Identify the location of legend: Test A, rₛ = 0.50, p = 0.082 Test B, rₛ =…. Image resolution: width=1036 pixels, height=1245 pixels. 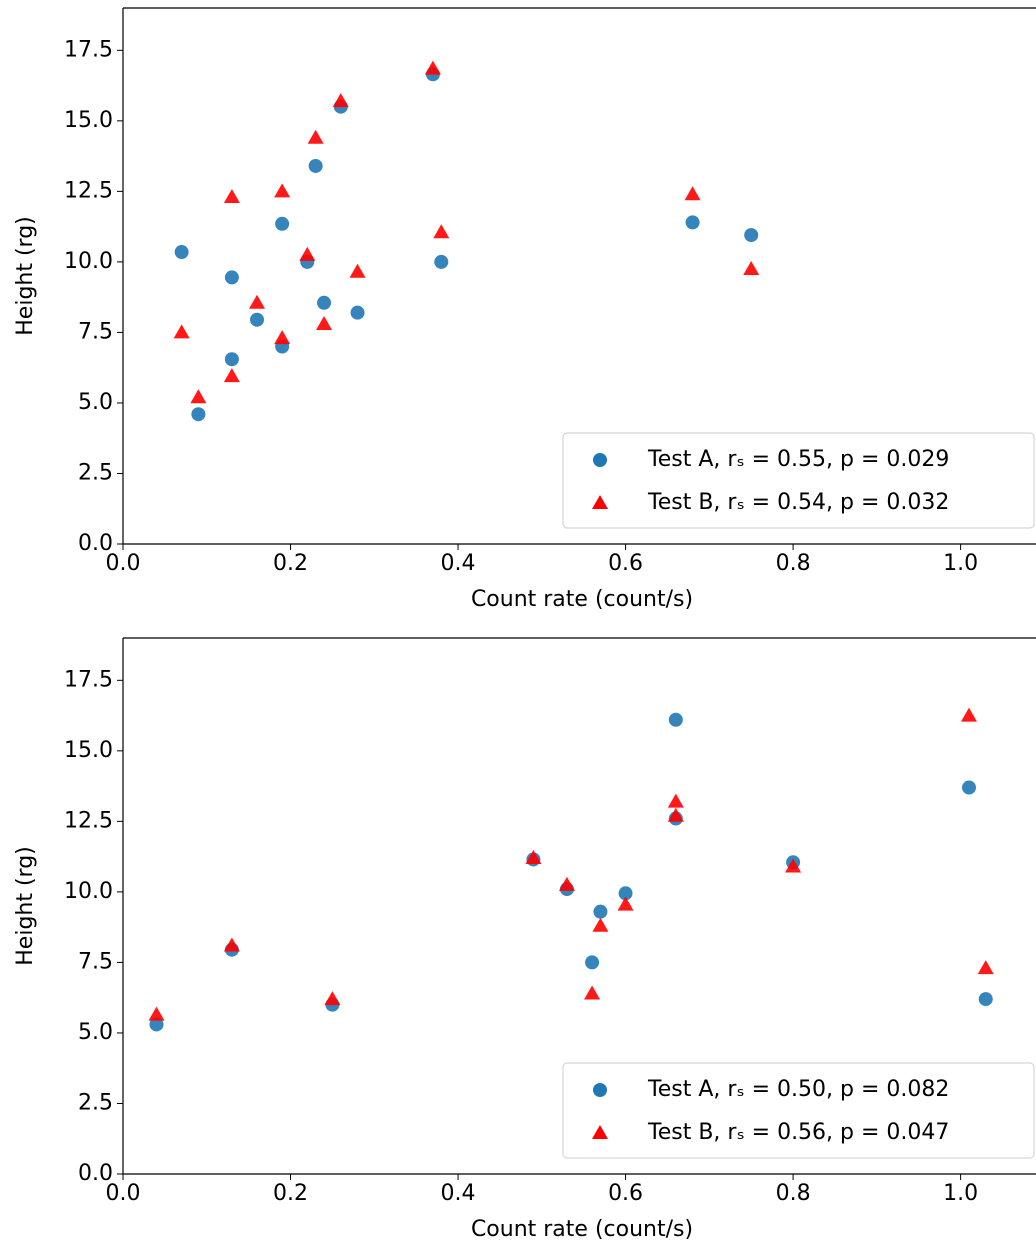
(798, 1110).